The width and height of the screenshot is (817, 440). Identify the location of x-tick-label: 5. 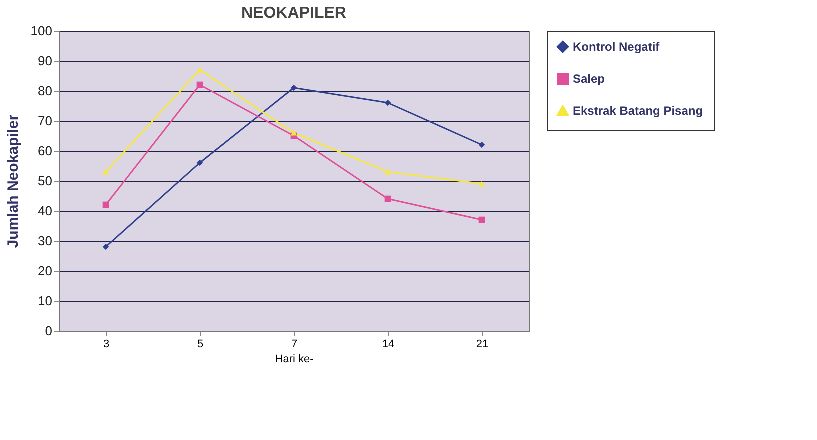
(200, 344).